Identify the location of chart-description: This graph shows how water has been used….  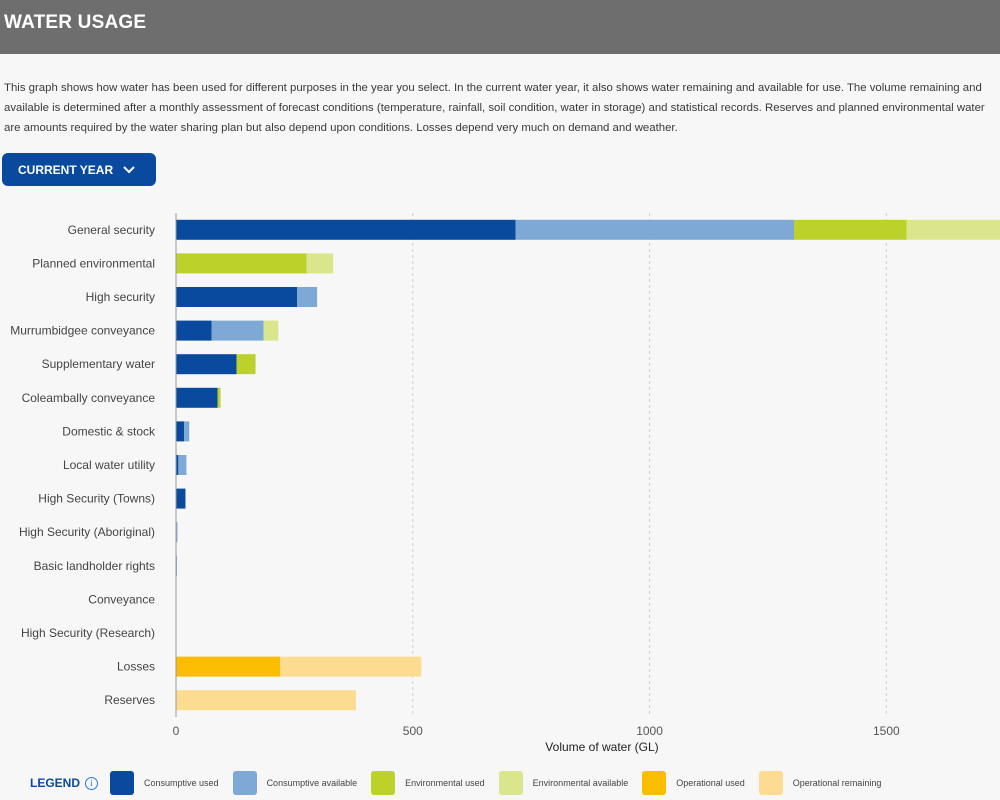
(494, 108).